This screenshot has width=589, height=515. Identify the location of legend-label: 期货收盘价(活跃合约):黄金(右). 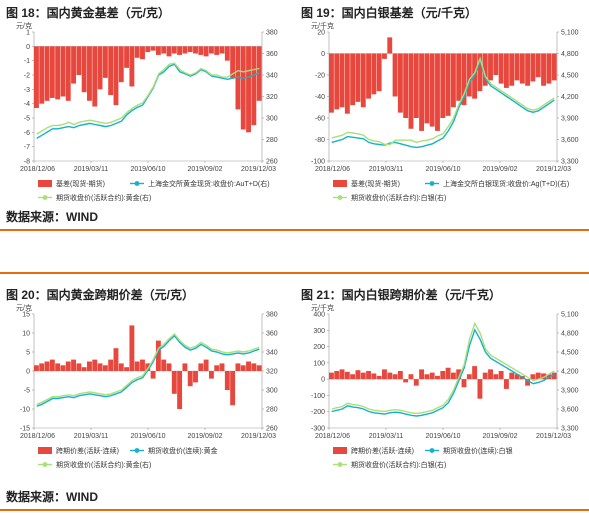
(103, 197).